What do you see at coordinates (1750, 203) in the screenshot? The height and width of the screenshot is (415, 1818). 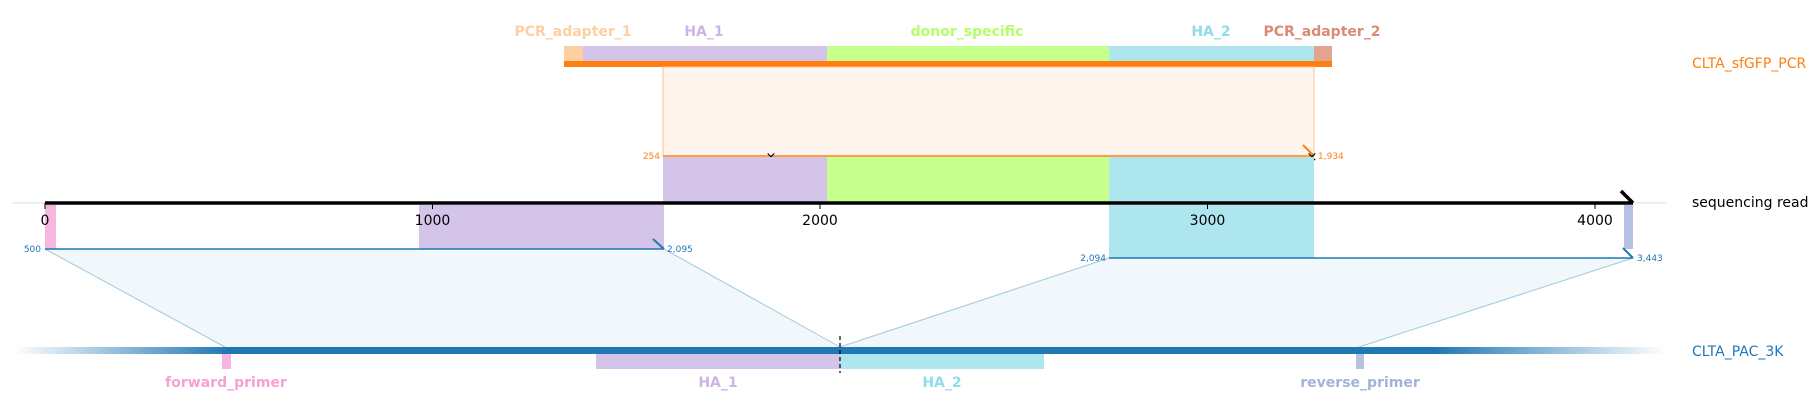 I see `read-name: sequencing read` at bounding box center [1750, 203].